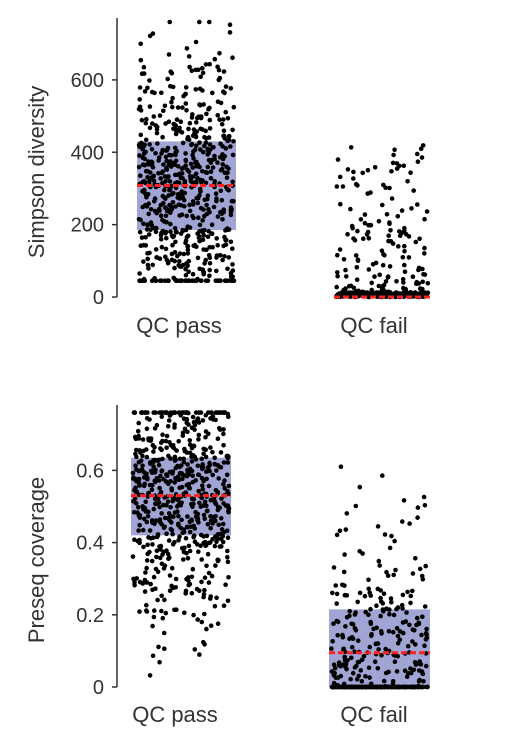 This screenshot has height=738, width=506. What do you see at coordinates (373, 714) in the screenshot?
I see `x-tick-label-qc-fail-bottom: QC fail` at bounding box center [373, 714].